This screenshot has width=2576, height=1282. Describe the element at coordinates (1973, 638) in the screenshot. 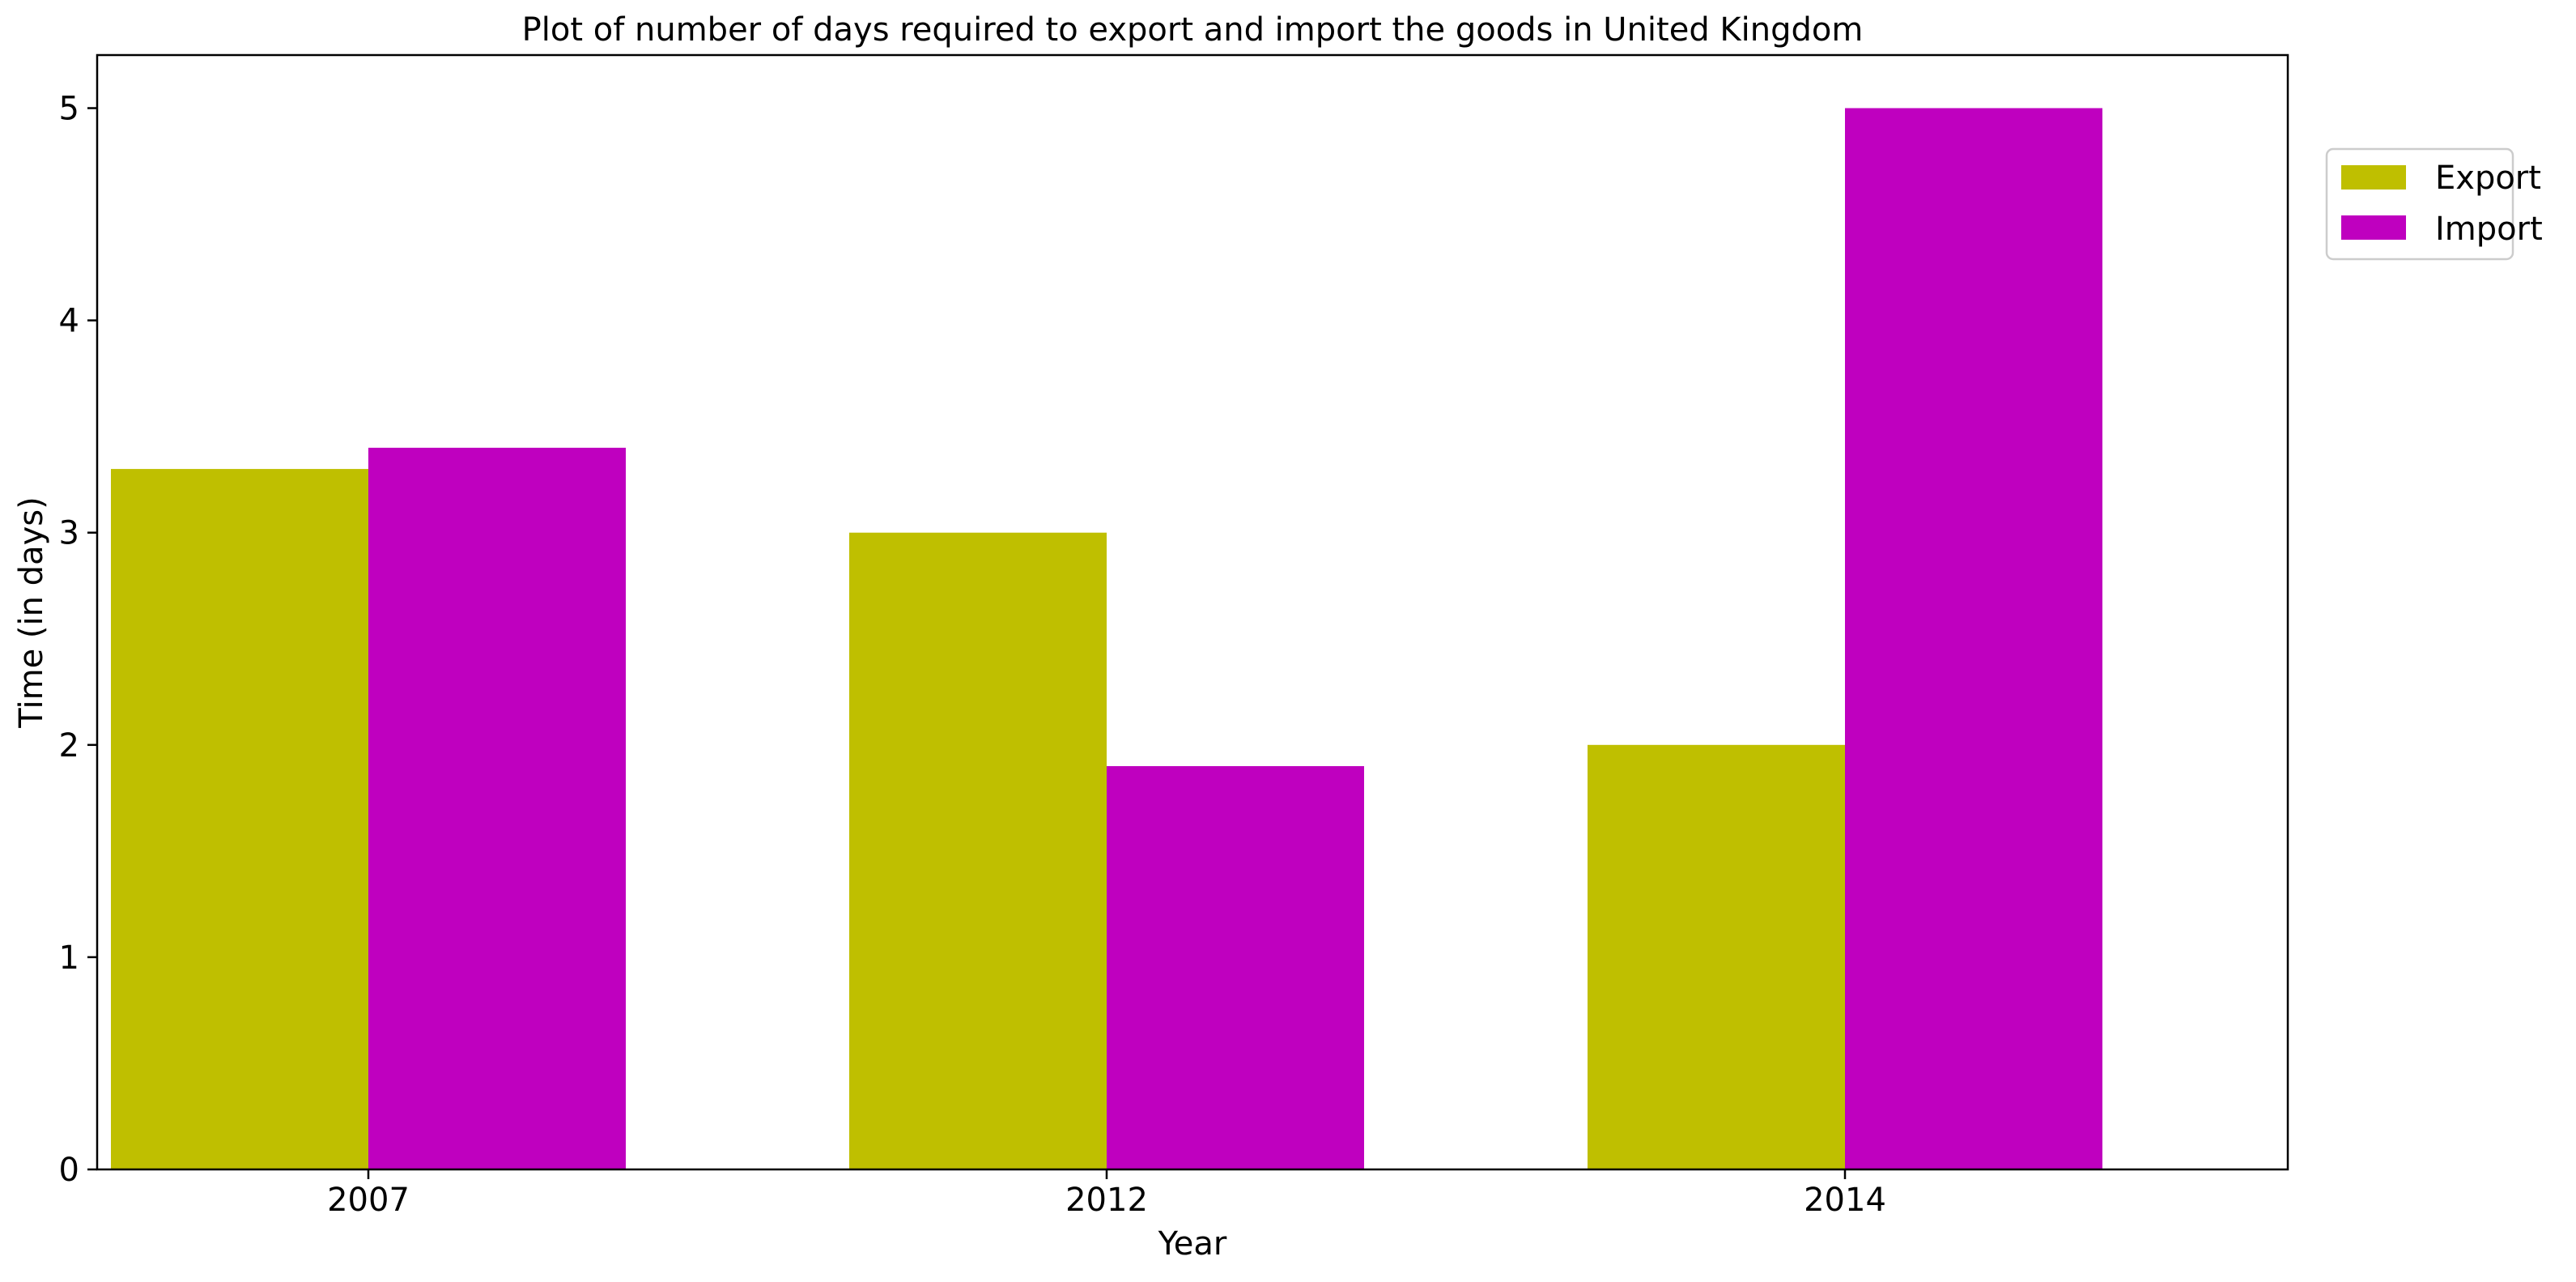

I see `bar-import-2014` at that location.